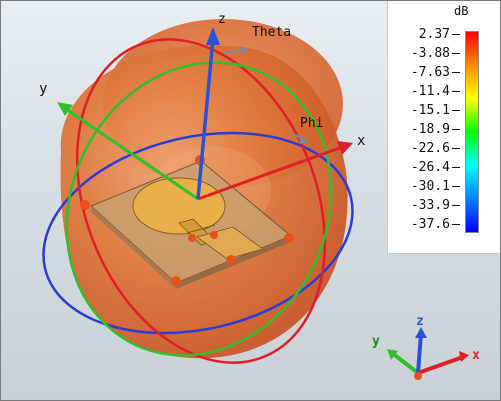 This screenshot has width=501, height=401. Describe the element at coordinates (235, 50) in the screenshot. I see `theta-direction-marker` at that location.